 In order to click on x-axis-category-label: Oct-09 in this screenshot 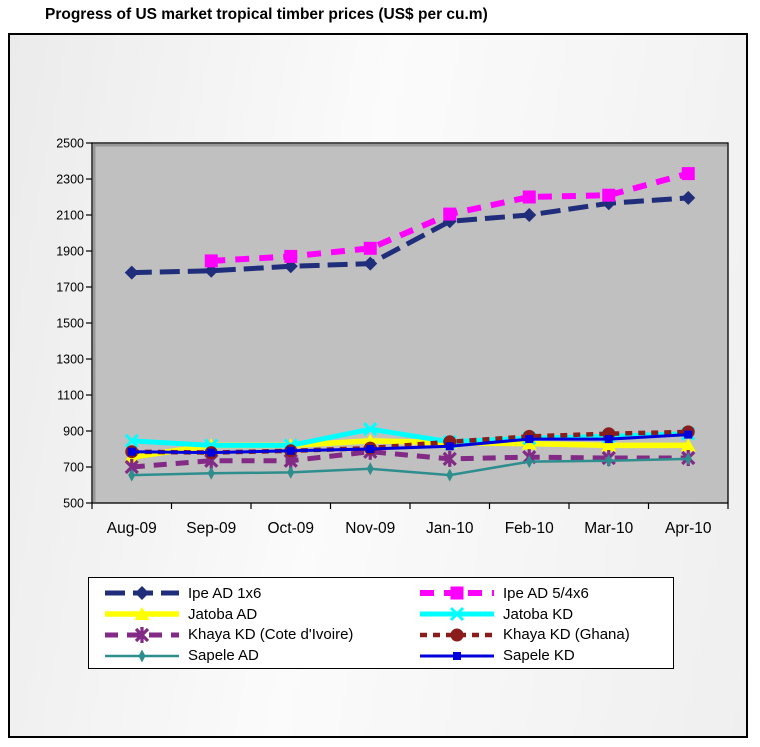, I will do `click(290, 528)`.